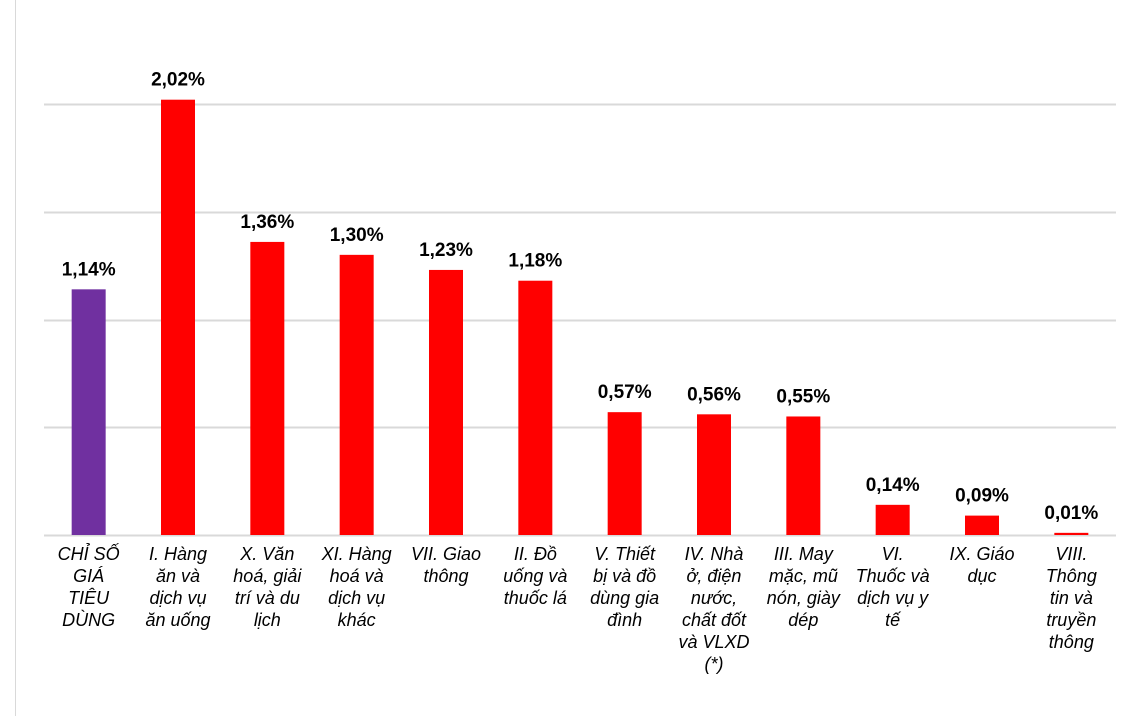 Image resolution: width=1142 pixels, height=716 pixels. I want to click on category-label-8-line-1: mặc, mũ, so click(803, 576).